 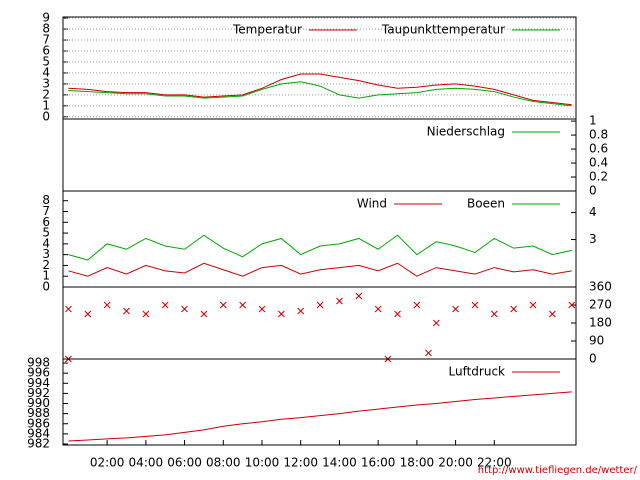 I want to click on y-tick-label: 9, so click(x=46, y=18).